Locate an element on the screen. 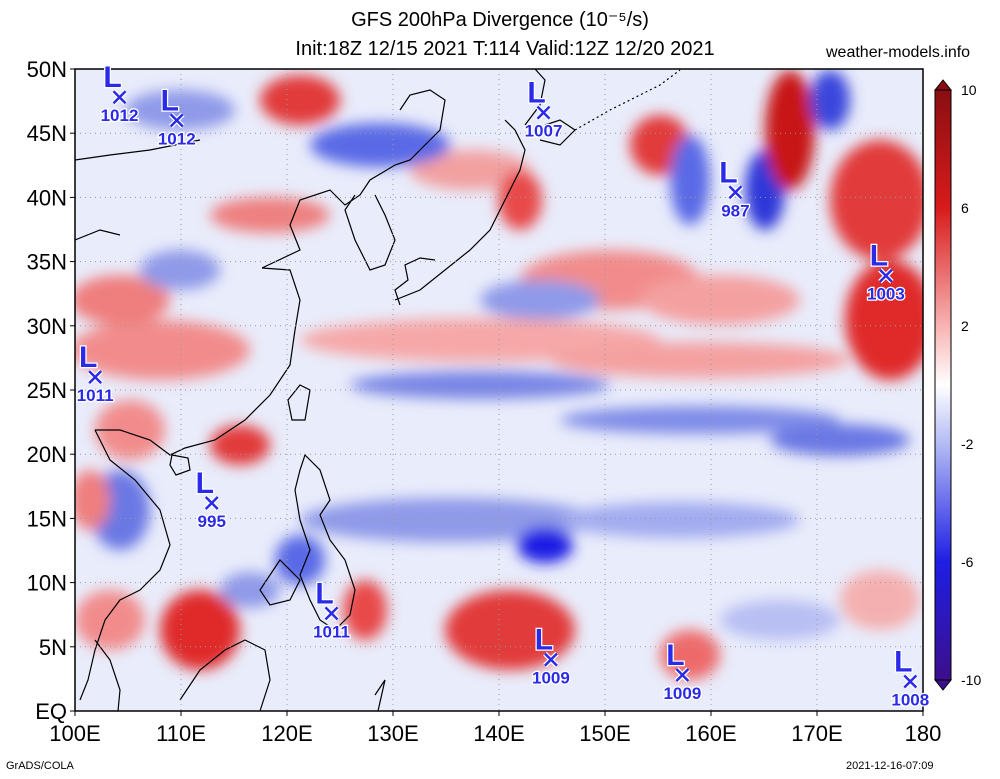 The image size is (1000, 779). footer-credit: GrADS/COLA is located at coordinates (40, 766).